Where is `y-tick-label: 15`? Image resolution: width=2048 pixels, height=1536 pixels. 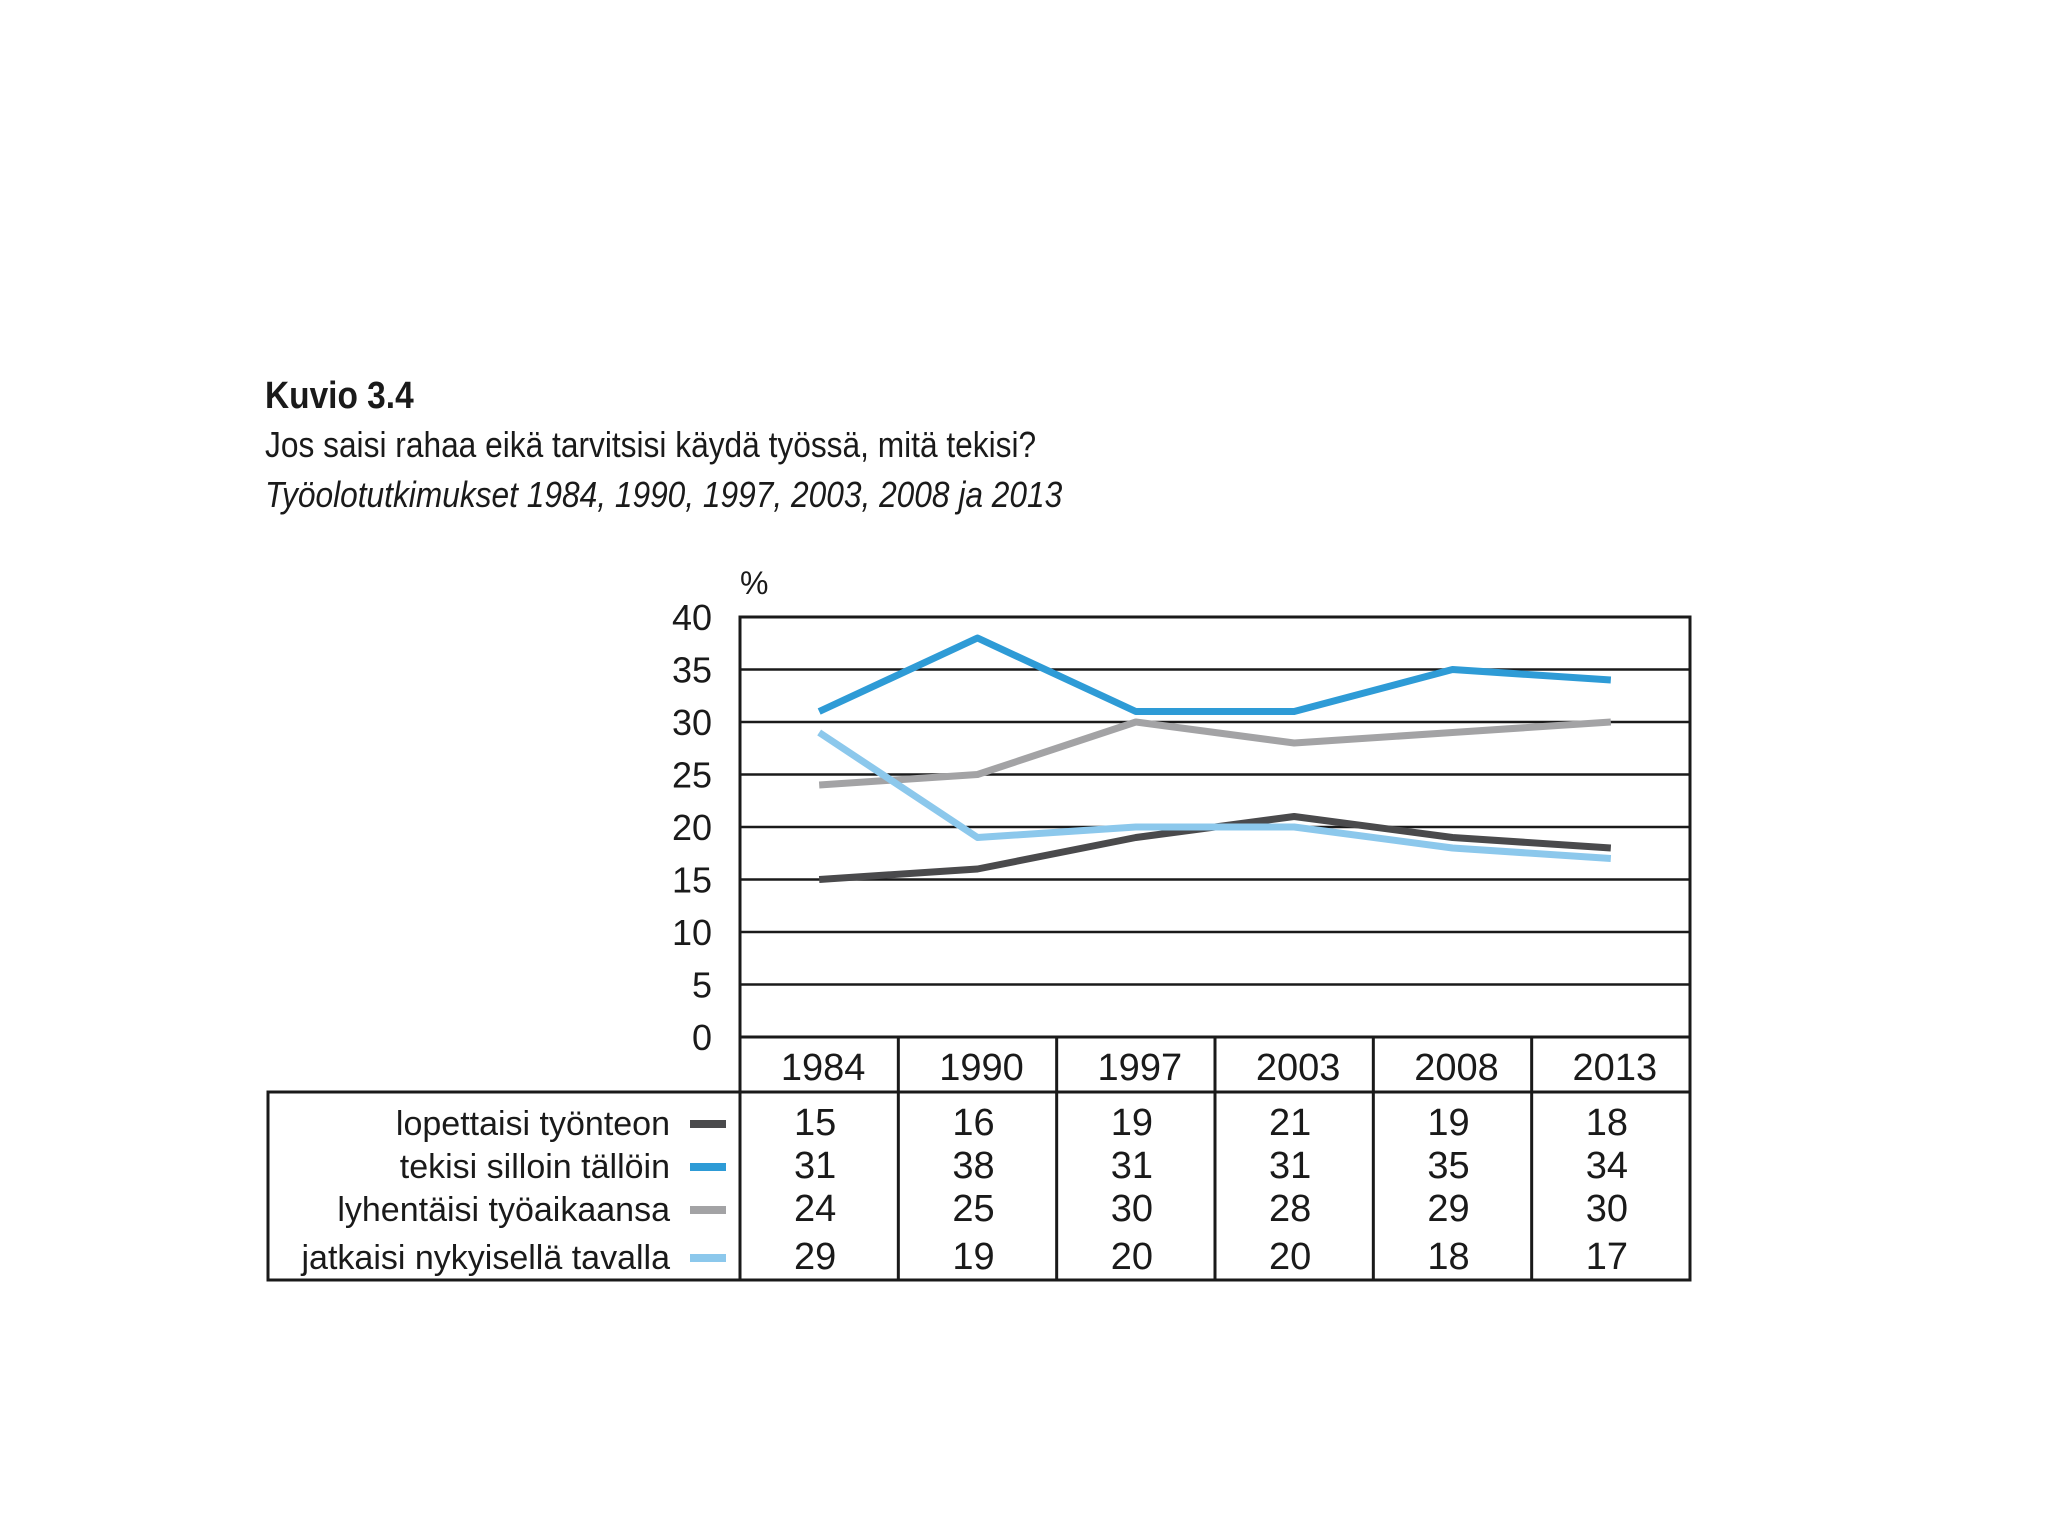 y-tick-label: 15 is located at coordinates (692, 880).